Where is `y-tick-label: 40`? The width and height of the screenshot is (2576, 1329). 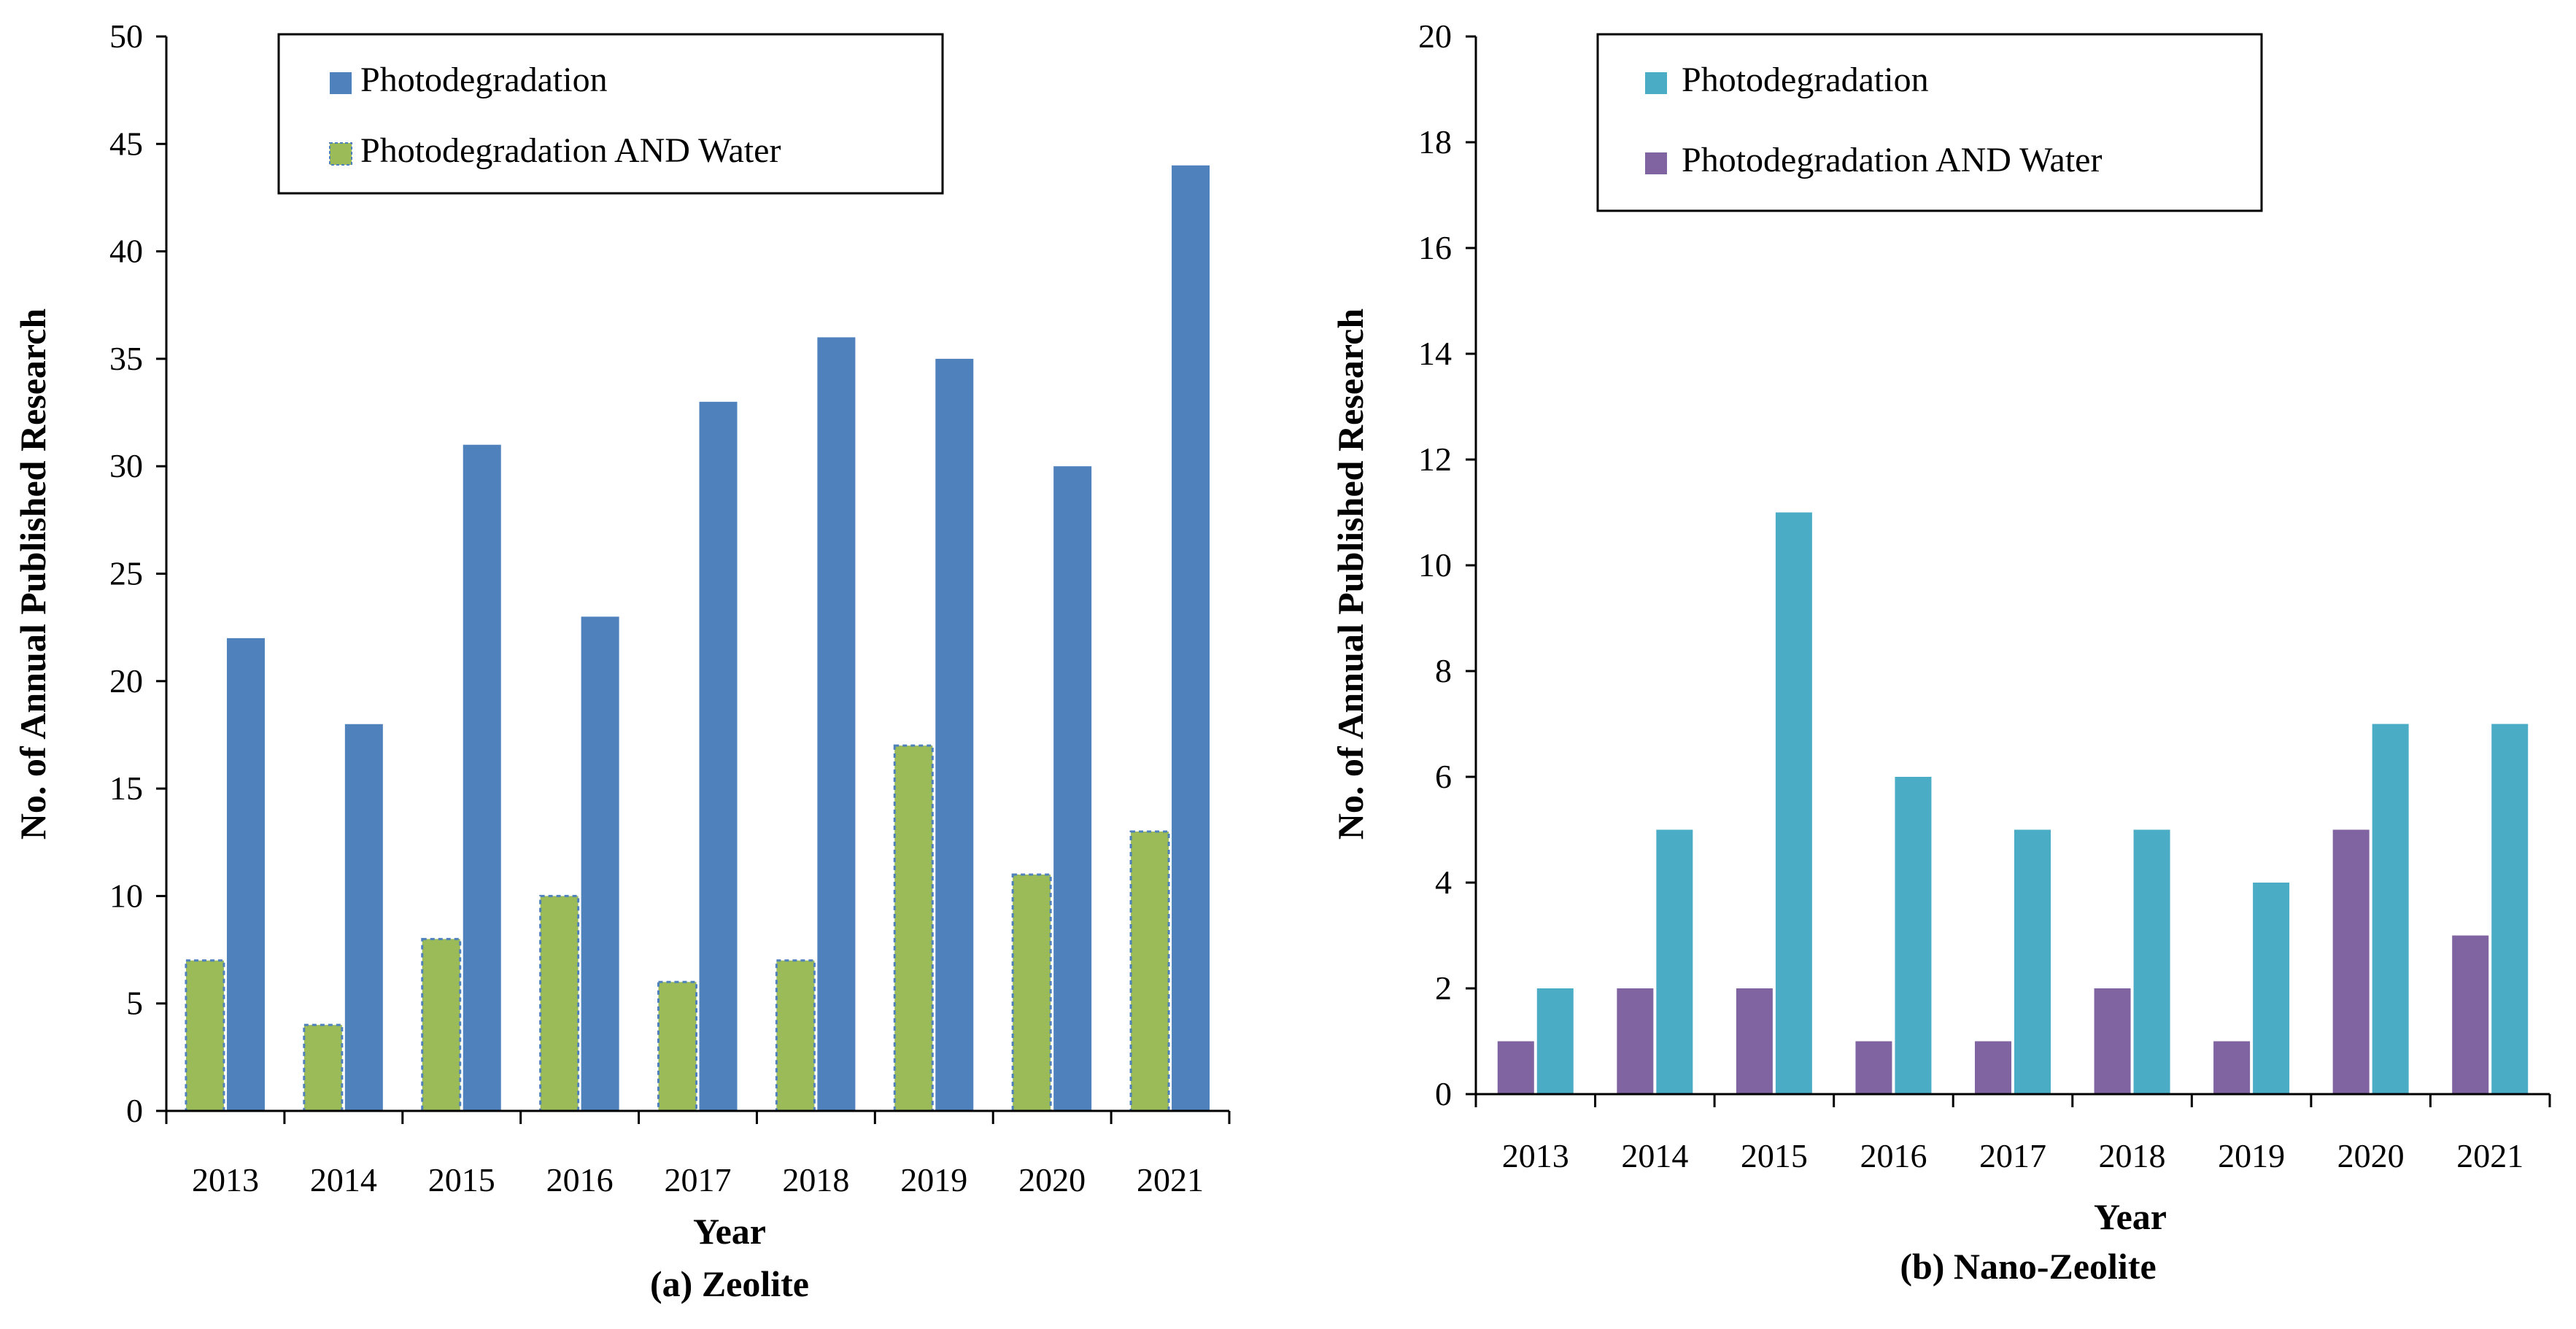 y-tick-label: 40 is located at coordinates (126, 251).